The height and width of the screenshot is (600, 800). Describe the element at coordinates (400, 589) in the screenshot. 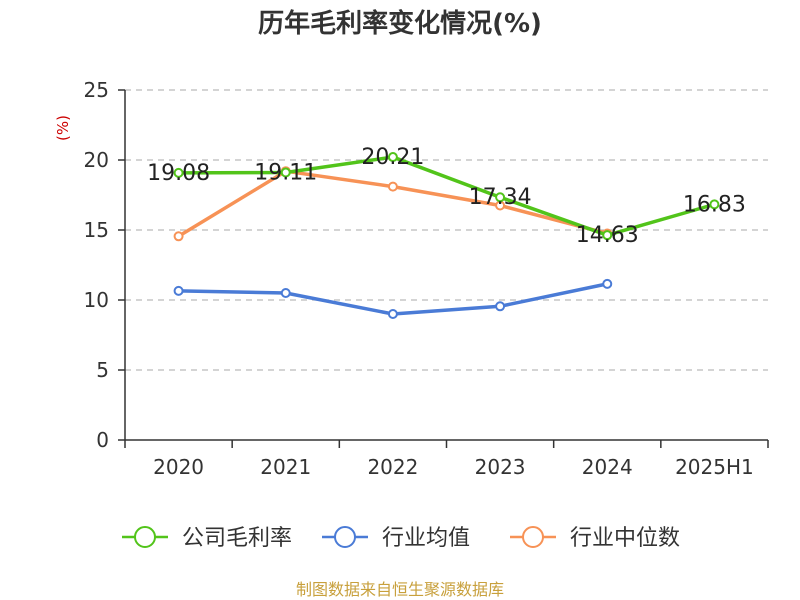

I see `source-note: 制图数据来自恒生聚源数据库` at that location.